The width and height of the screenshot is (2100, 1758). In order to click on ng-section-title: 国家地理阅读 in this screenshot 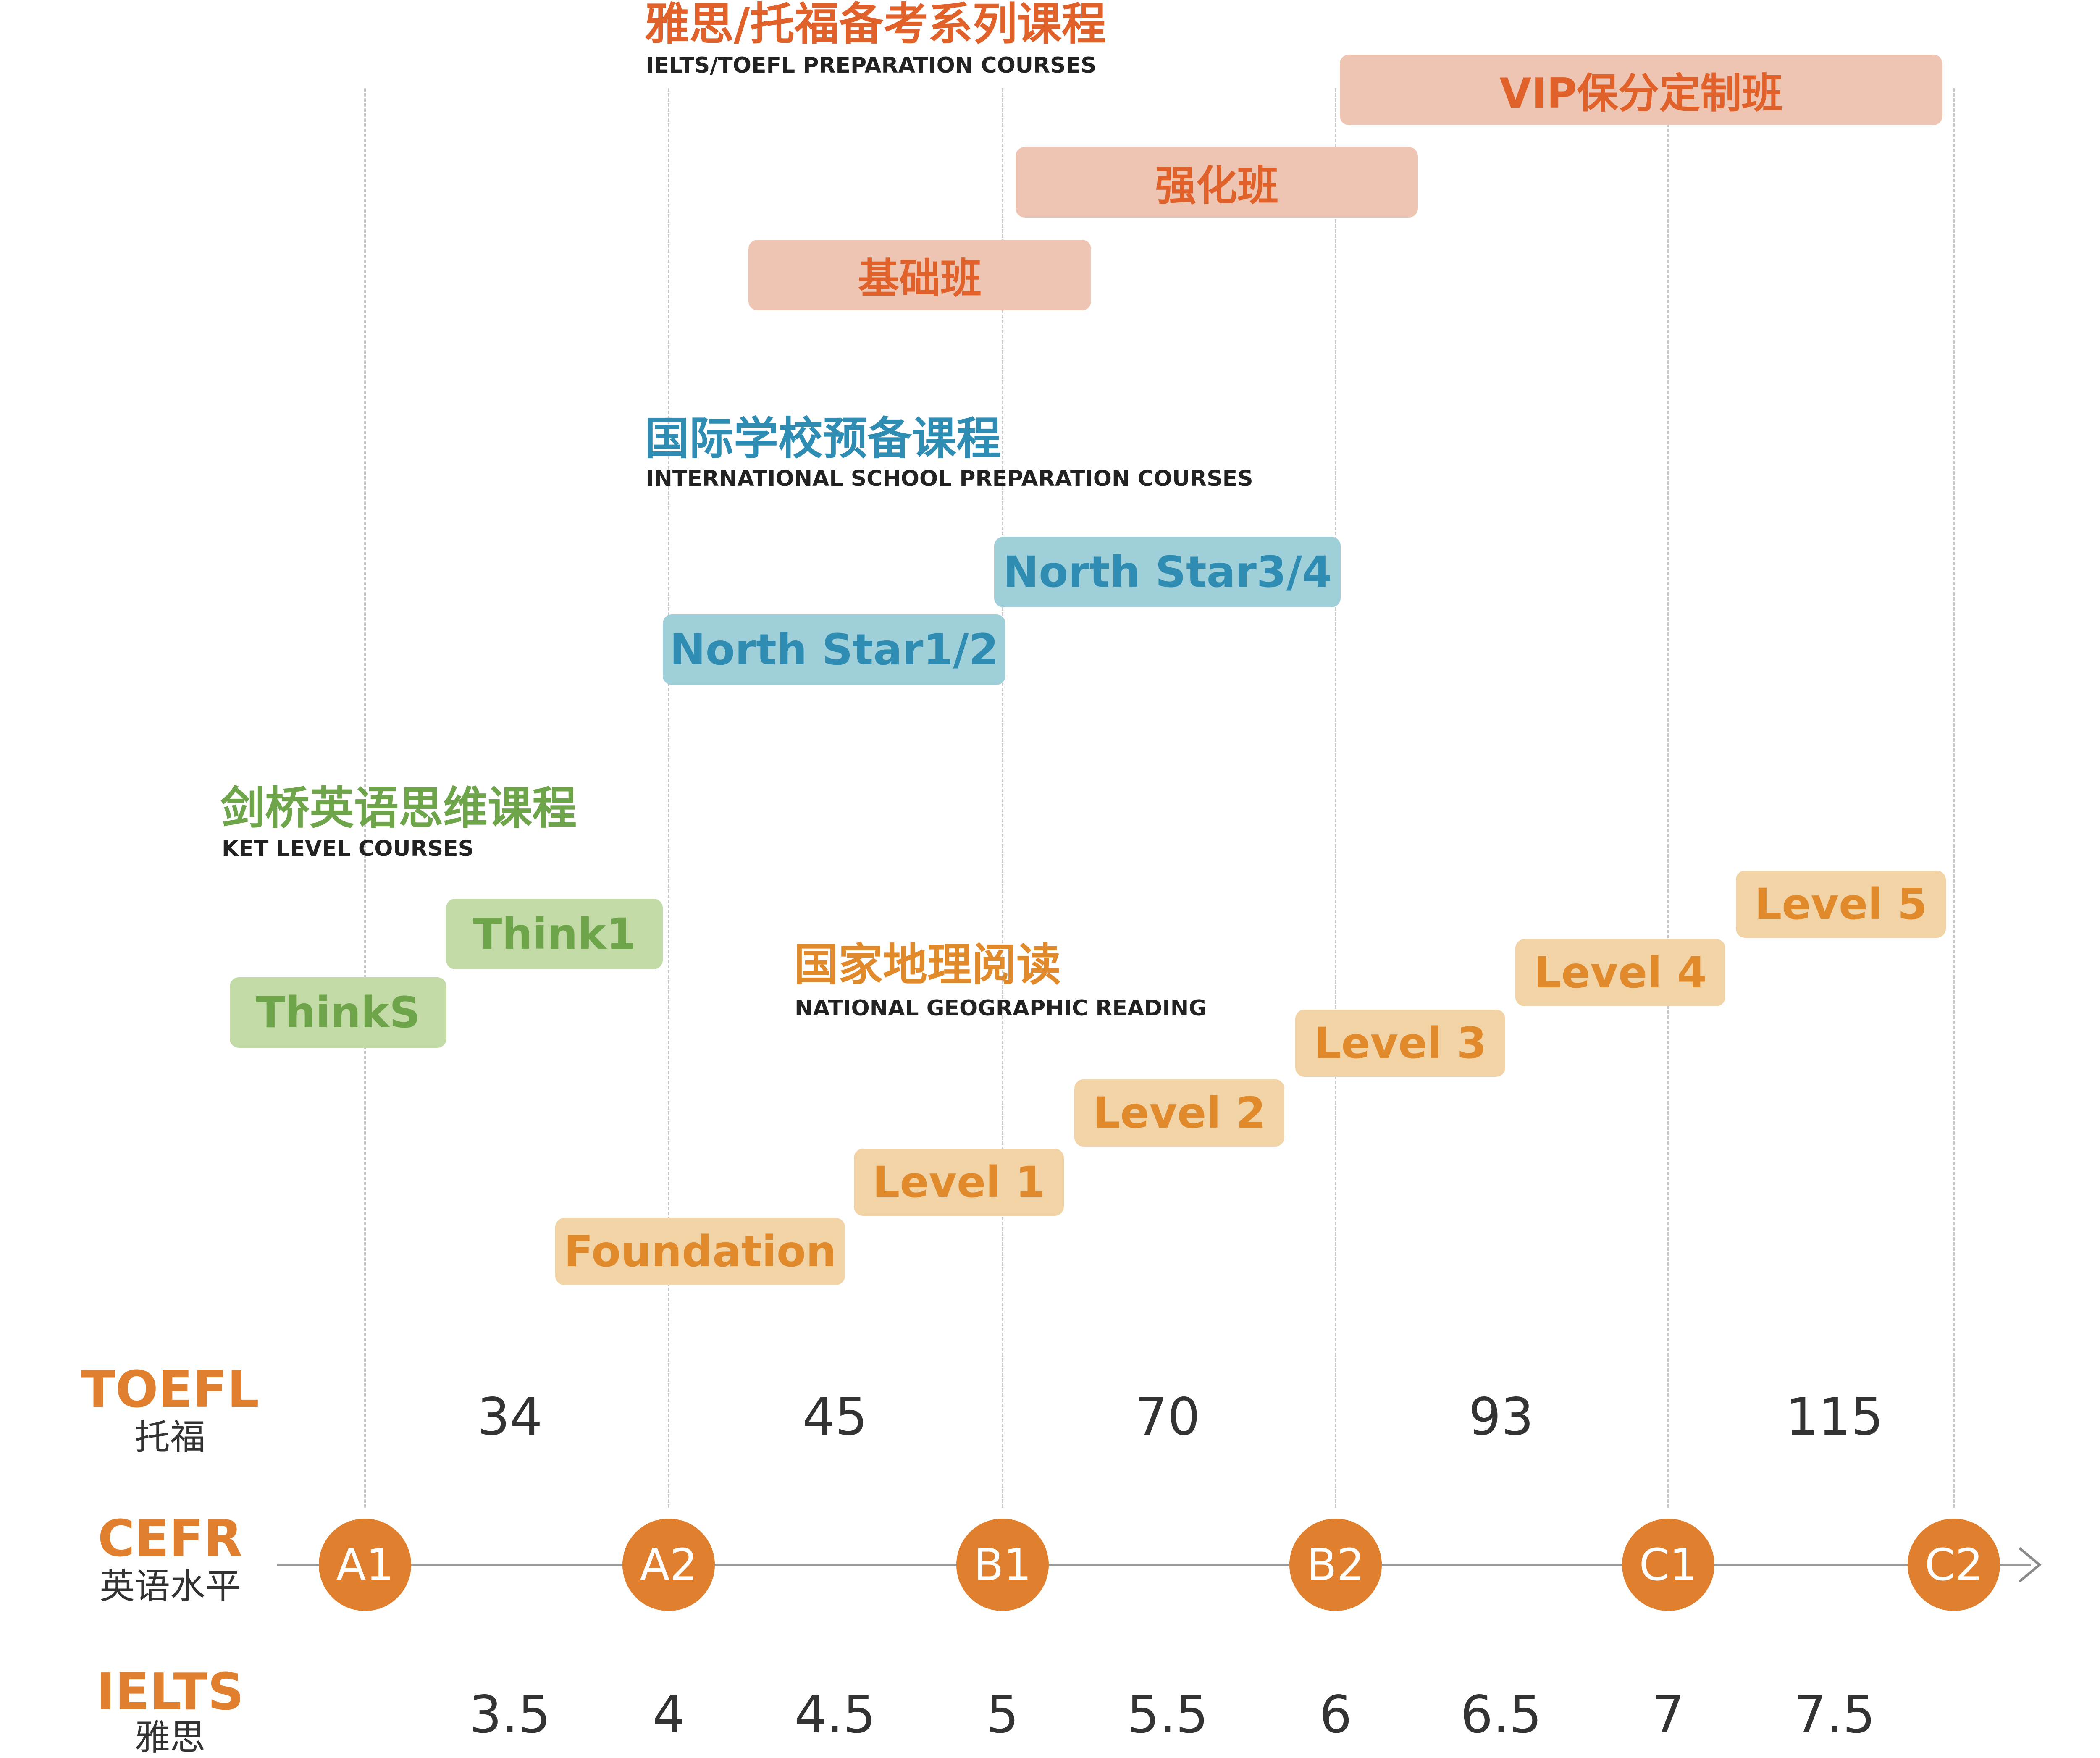, I will do `click(927, 965)`.